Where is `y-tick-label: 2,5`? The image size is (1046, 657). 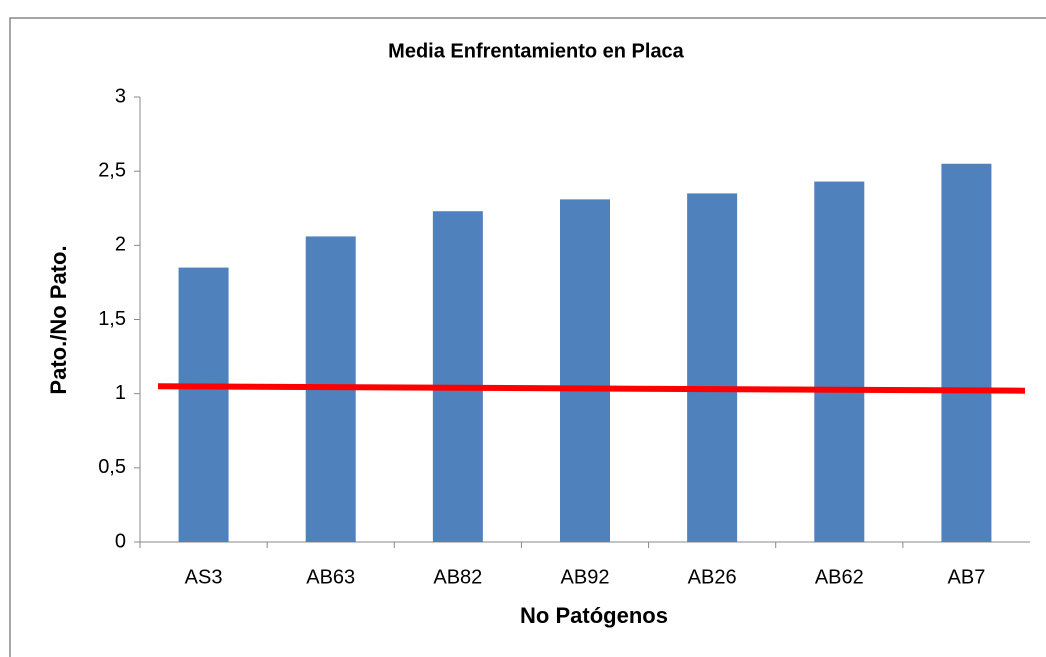
y-tick-label: 2,5 is located at coordinates (112, 170).